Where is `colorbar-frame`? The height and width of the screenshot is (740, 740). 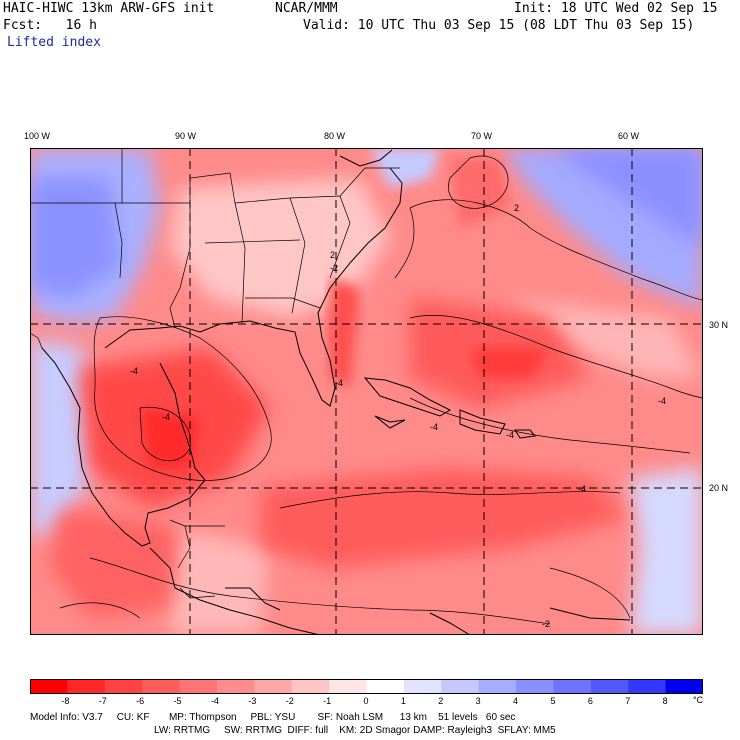 colorbar-frame is located at coordinates (366, 686).